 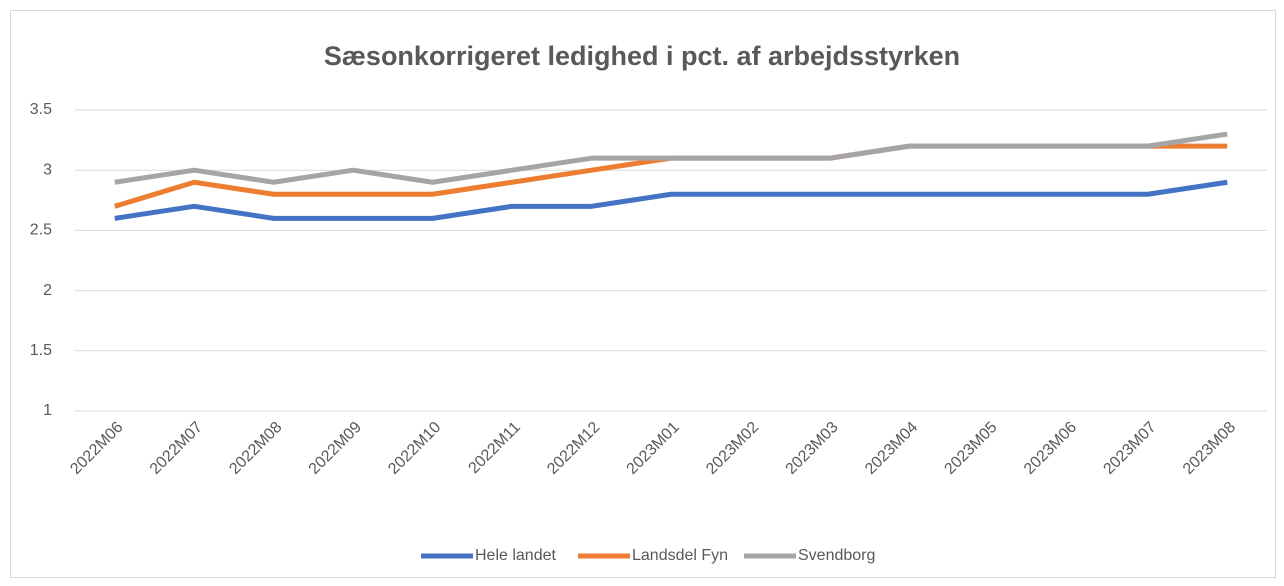 What do you see at coordinates (836, 555) in the screenshot?
I see `legend-label: Svendborg` at bounding box center [836, 555].